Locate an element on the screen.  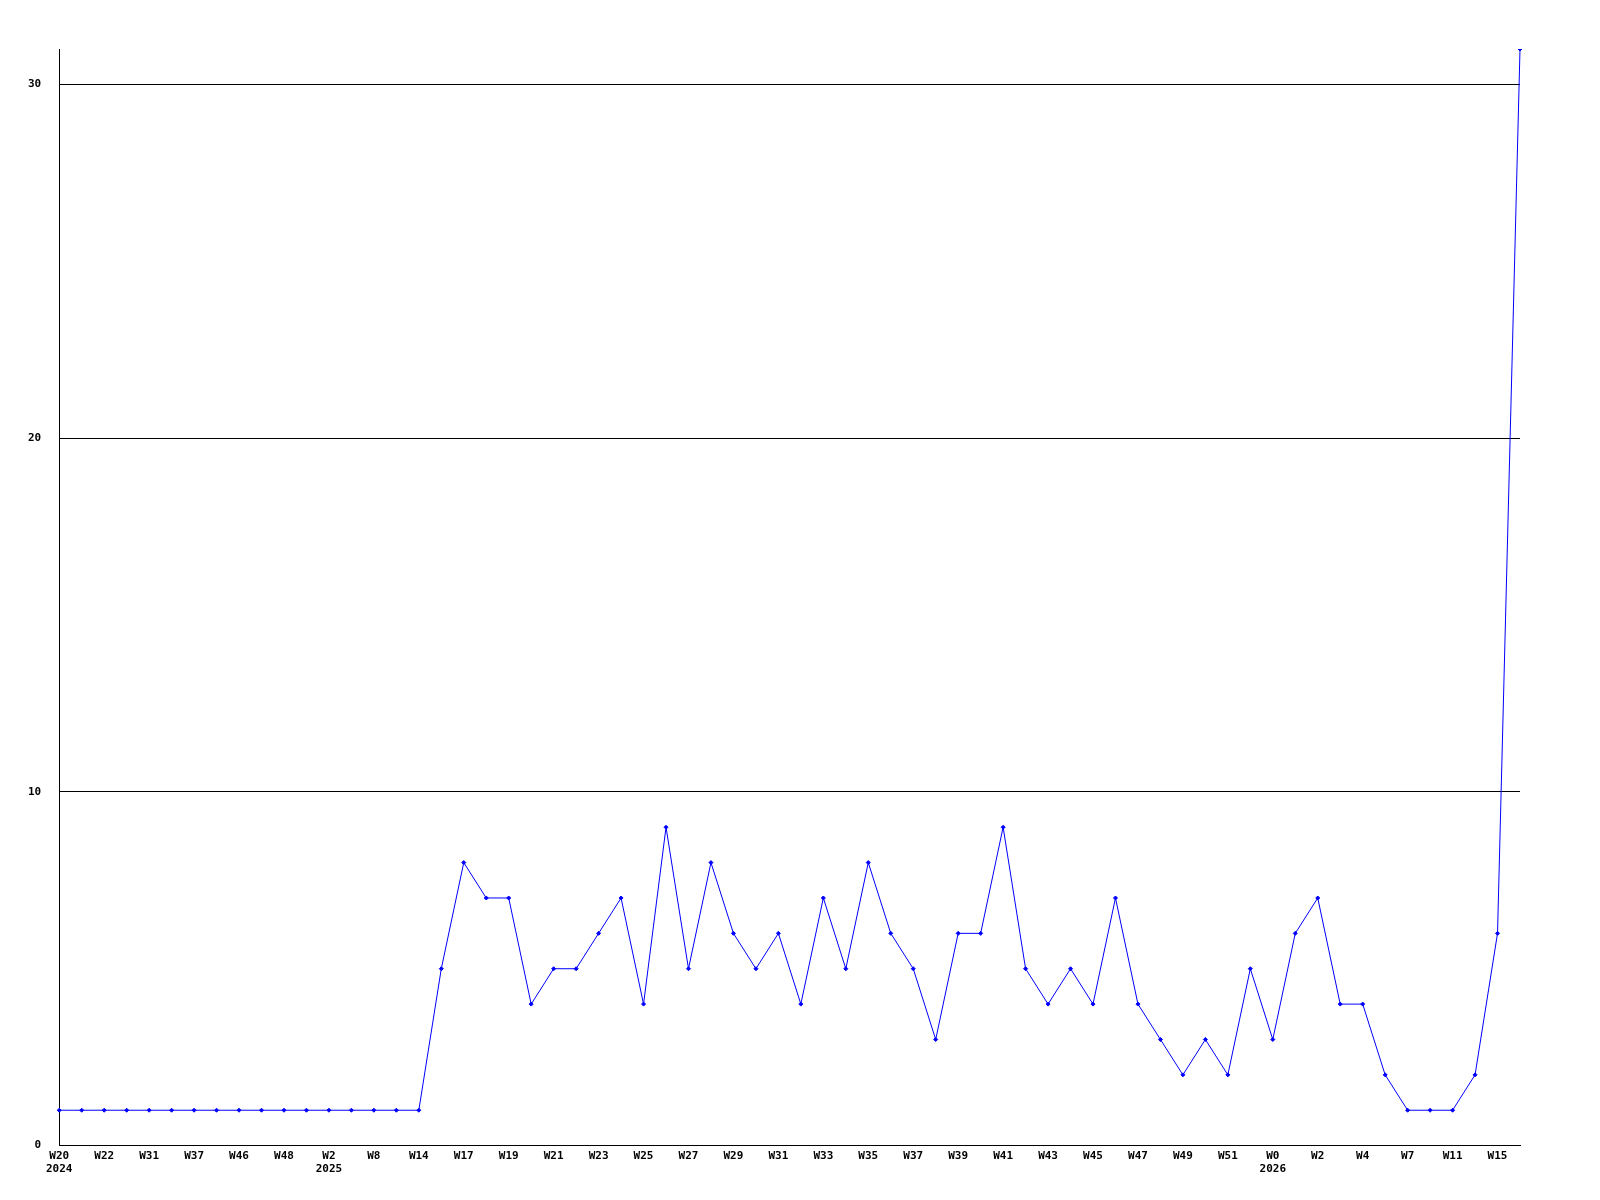
x-tick-label: W22 is located at coordinates (104, 1156).